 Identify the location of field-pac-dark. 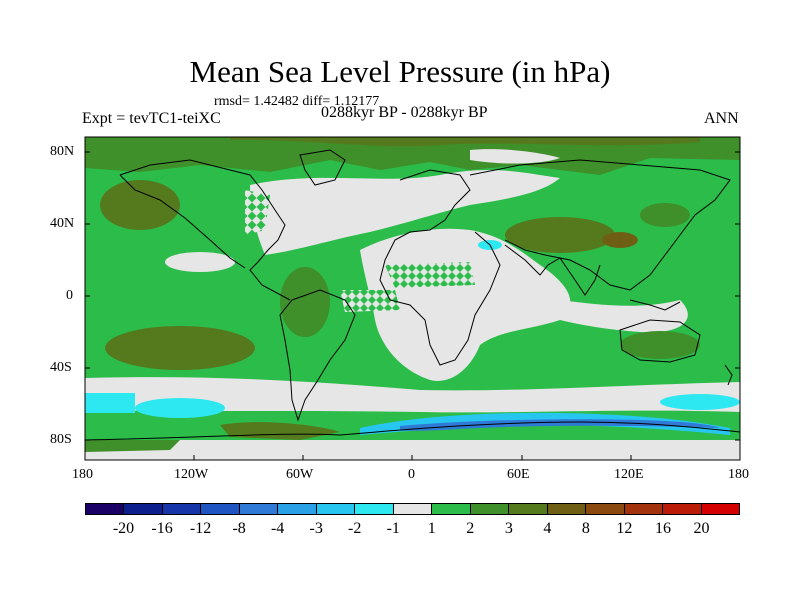
(665, 215).